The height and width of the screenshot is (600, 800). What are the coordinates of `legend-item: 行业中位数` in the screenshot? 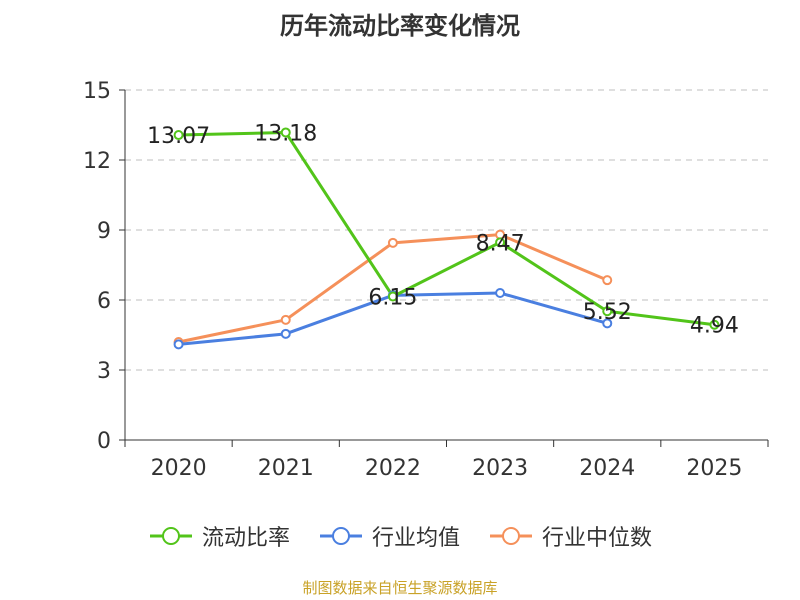 It's located at (570, 536).